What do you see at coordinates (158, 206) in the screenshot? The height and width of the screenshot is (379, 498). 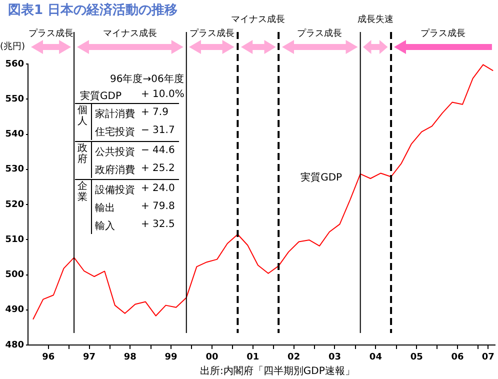 I see `annotation: + 79.8` at bounding box center [158, 206].